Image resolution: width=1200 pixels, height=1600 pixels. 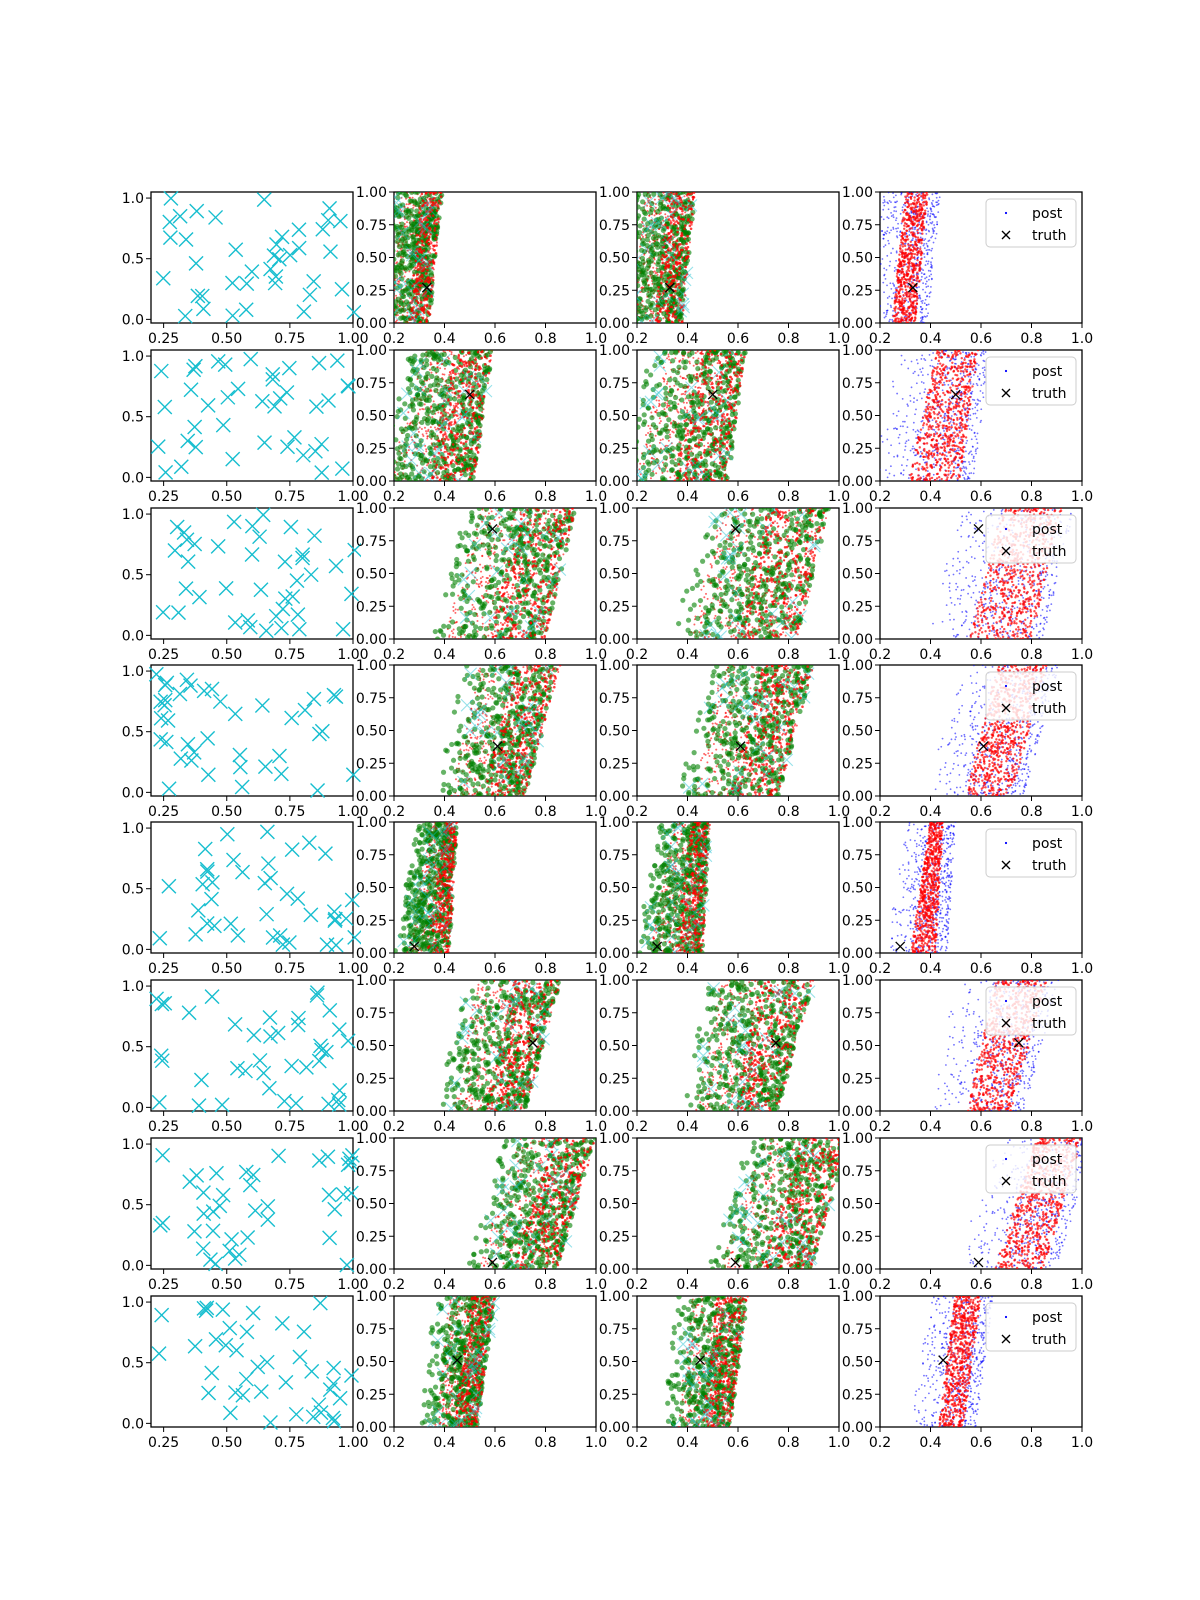 What do you see at coordinates (426, 287) in the screenshot?
I see `row1-col2-truth-marker` at bounding box center [426, 287].